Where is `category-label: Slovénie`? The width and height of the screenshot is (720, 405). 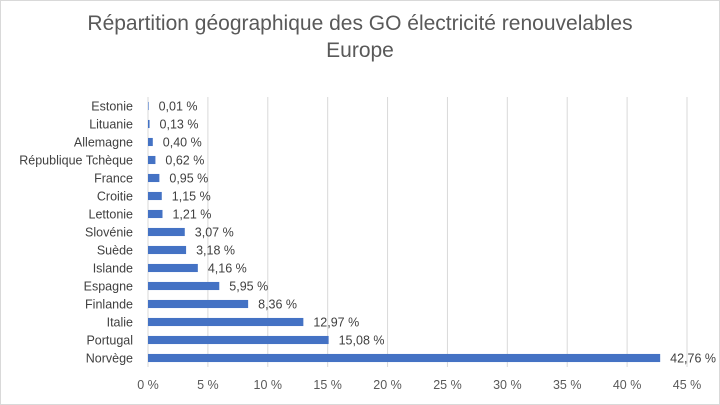 category-label: Slovénie is located at coordinates (109, 233).